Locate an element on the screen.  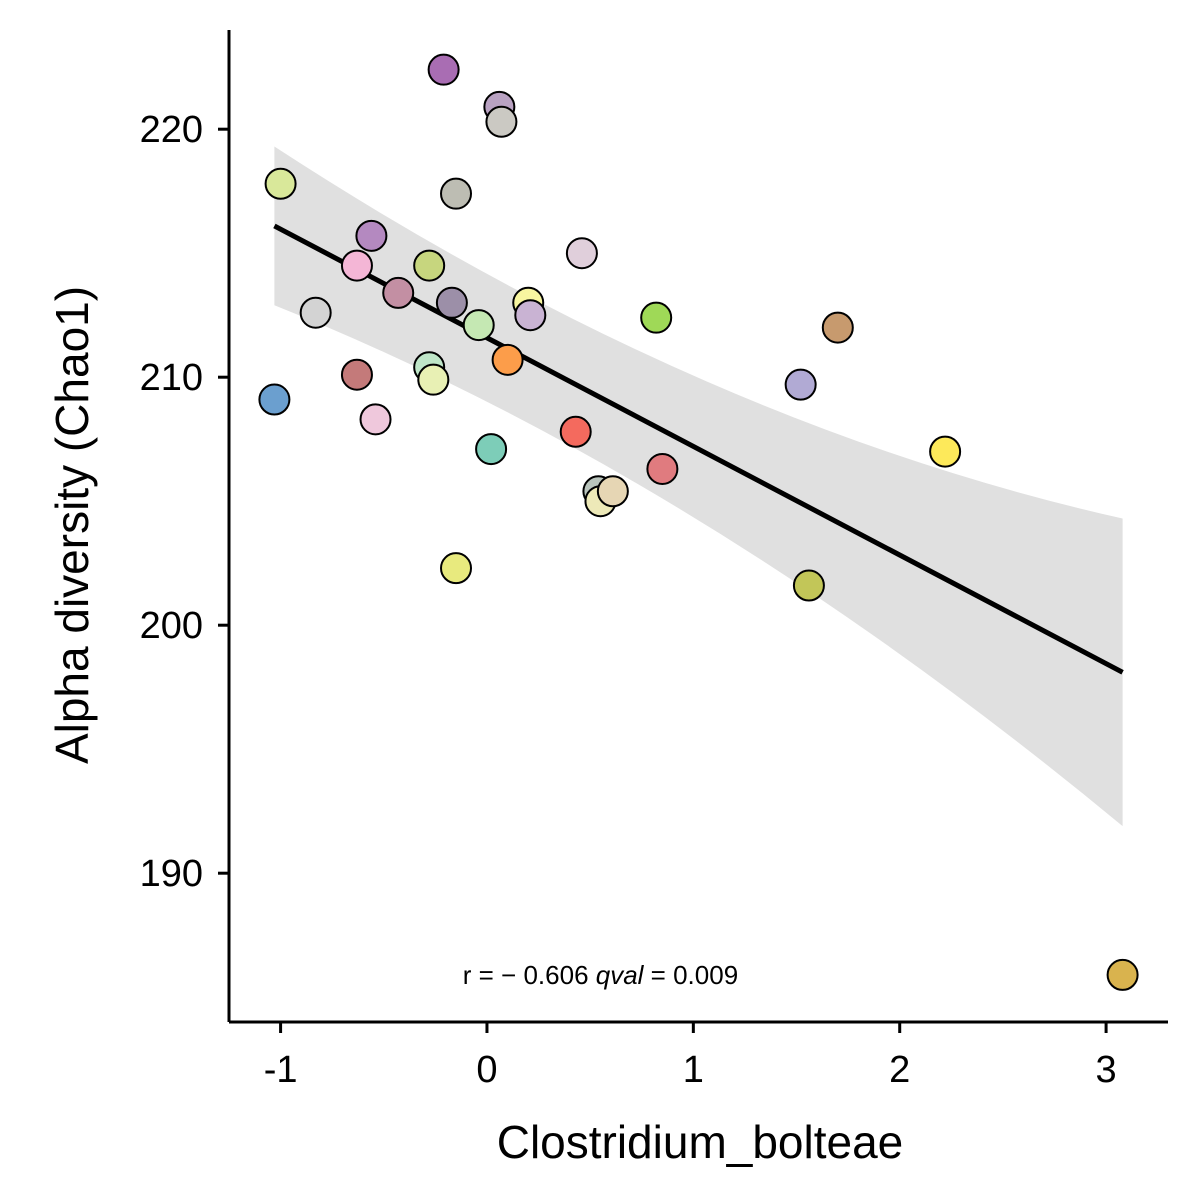
y-tick-label: 200 is located at coordinates (171, 626).